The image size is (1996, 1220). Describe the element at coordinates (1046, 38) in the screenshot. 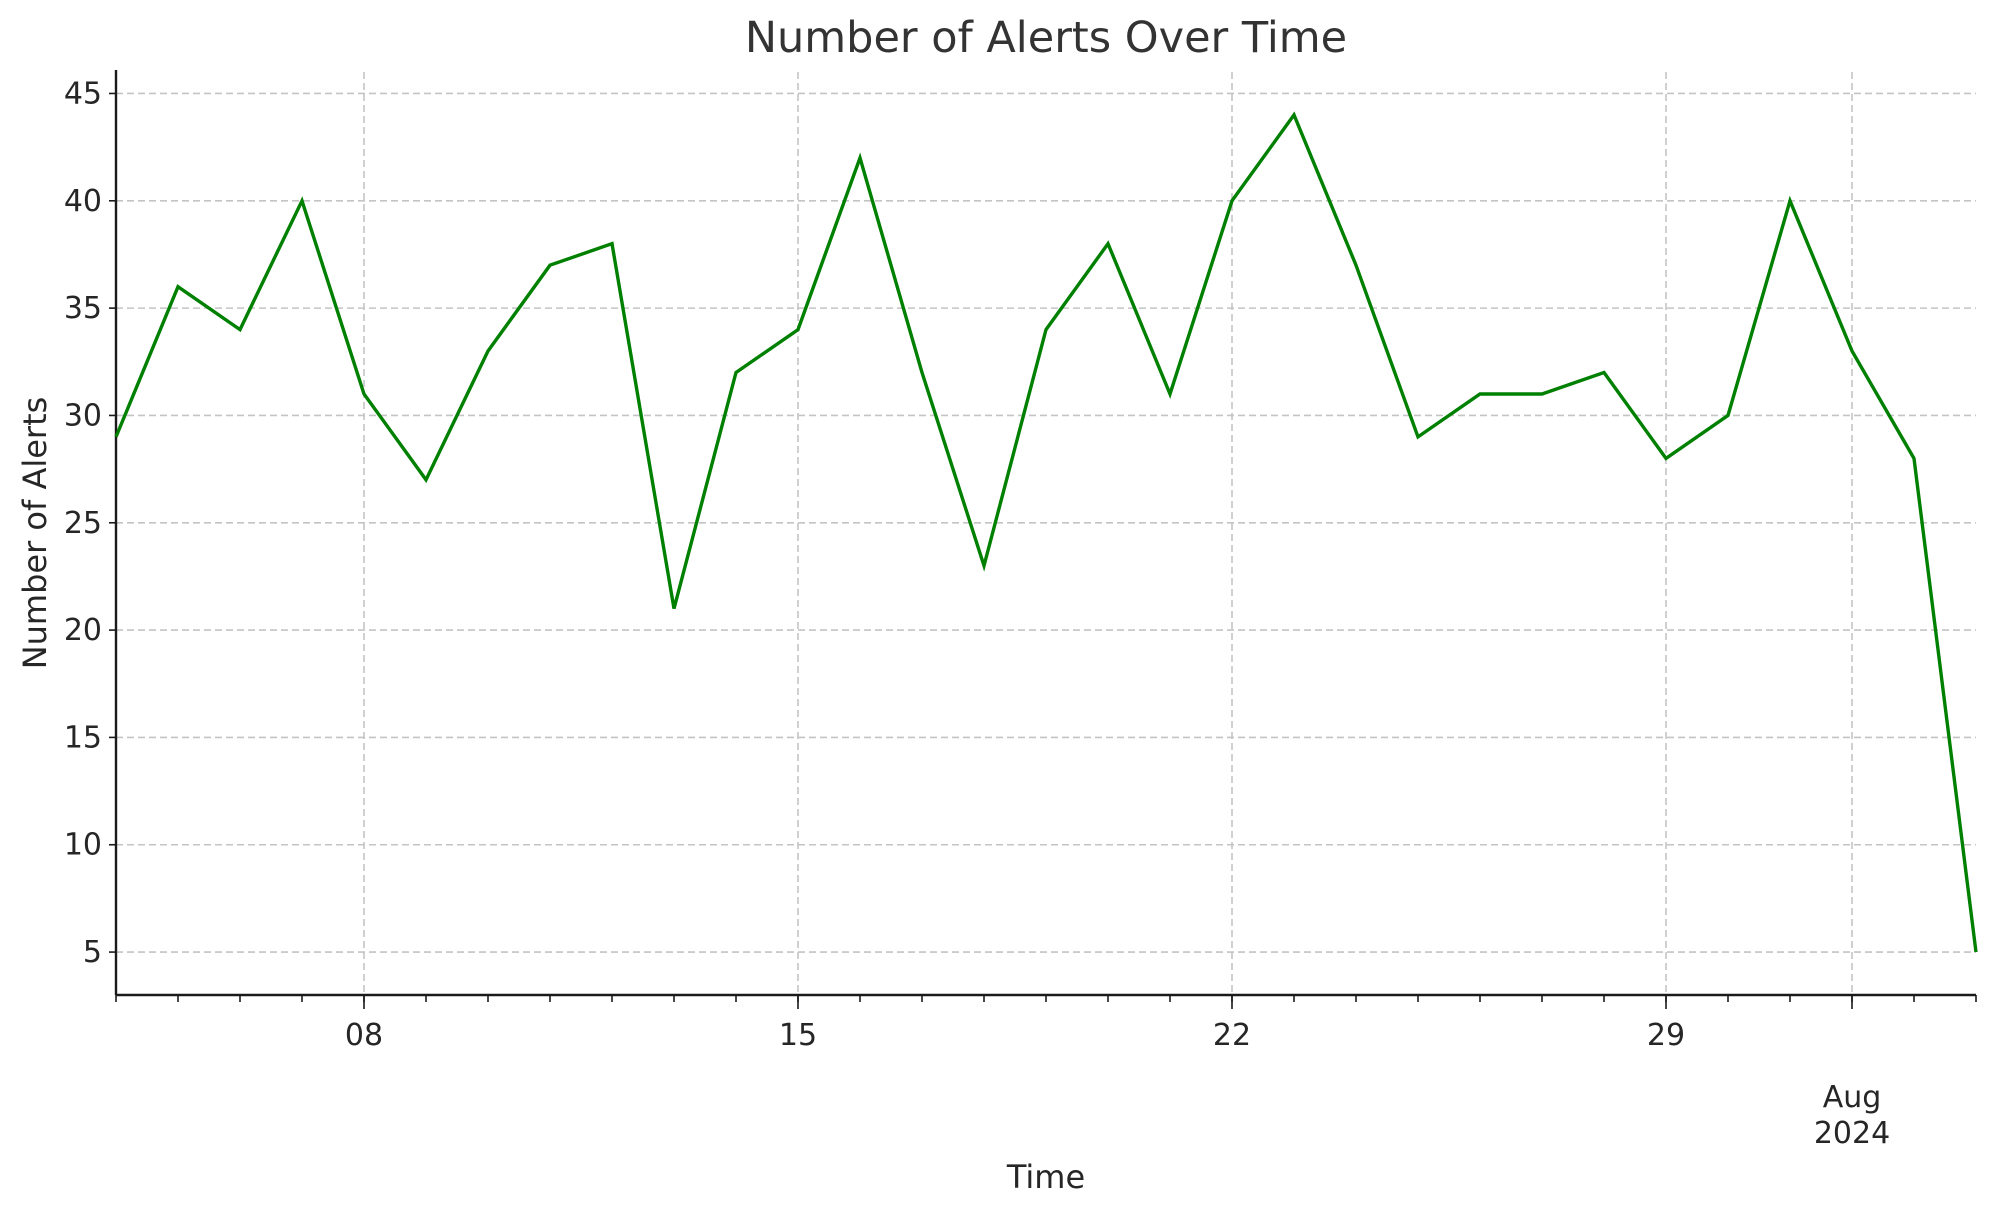

I see `chart-title: Number of Alerts Over Time` at that location.